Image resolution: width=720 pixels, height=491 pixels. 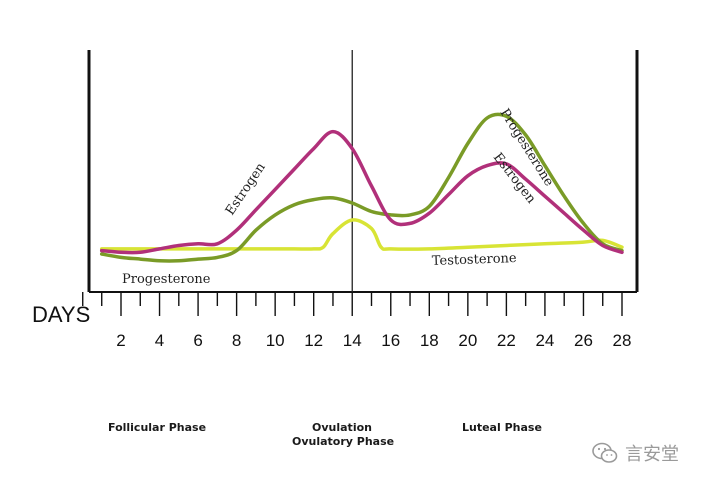 What do you see at coordinates (544, 340) in the screenshot?
I see `x-tick-label-24: 24` at bounding box center [544, 340].